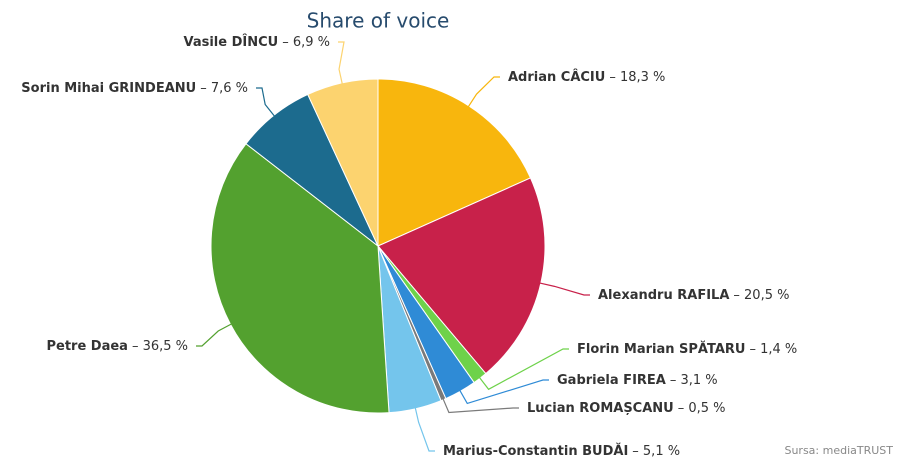 The width and height of the screenshot is (899, 459). Describe the element at coordinates (160, 346) in the screenshot. I see `slice-value: – 36,5 %` at that location.